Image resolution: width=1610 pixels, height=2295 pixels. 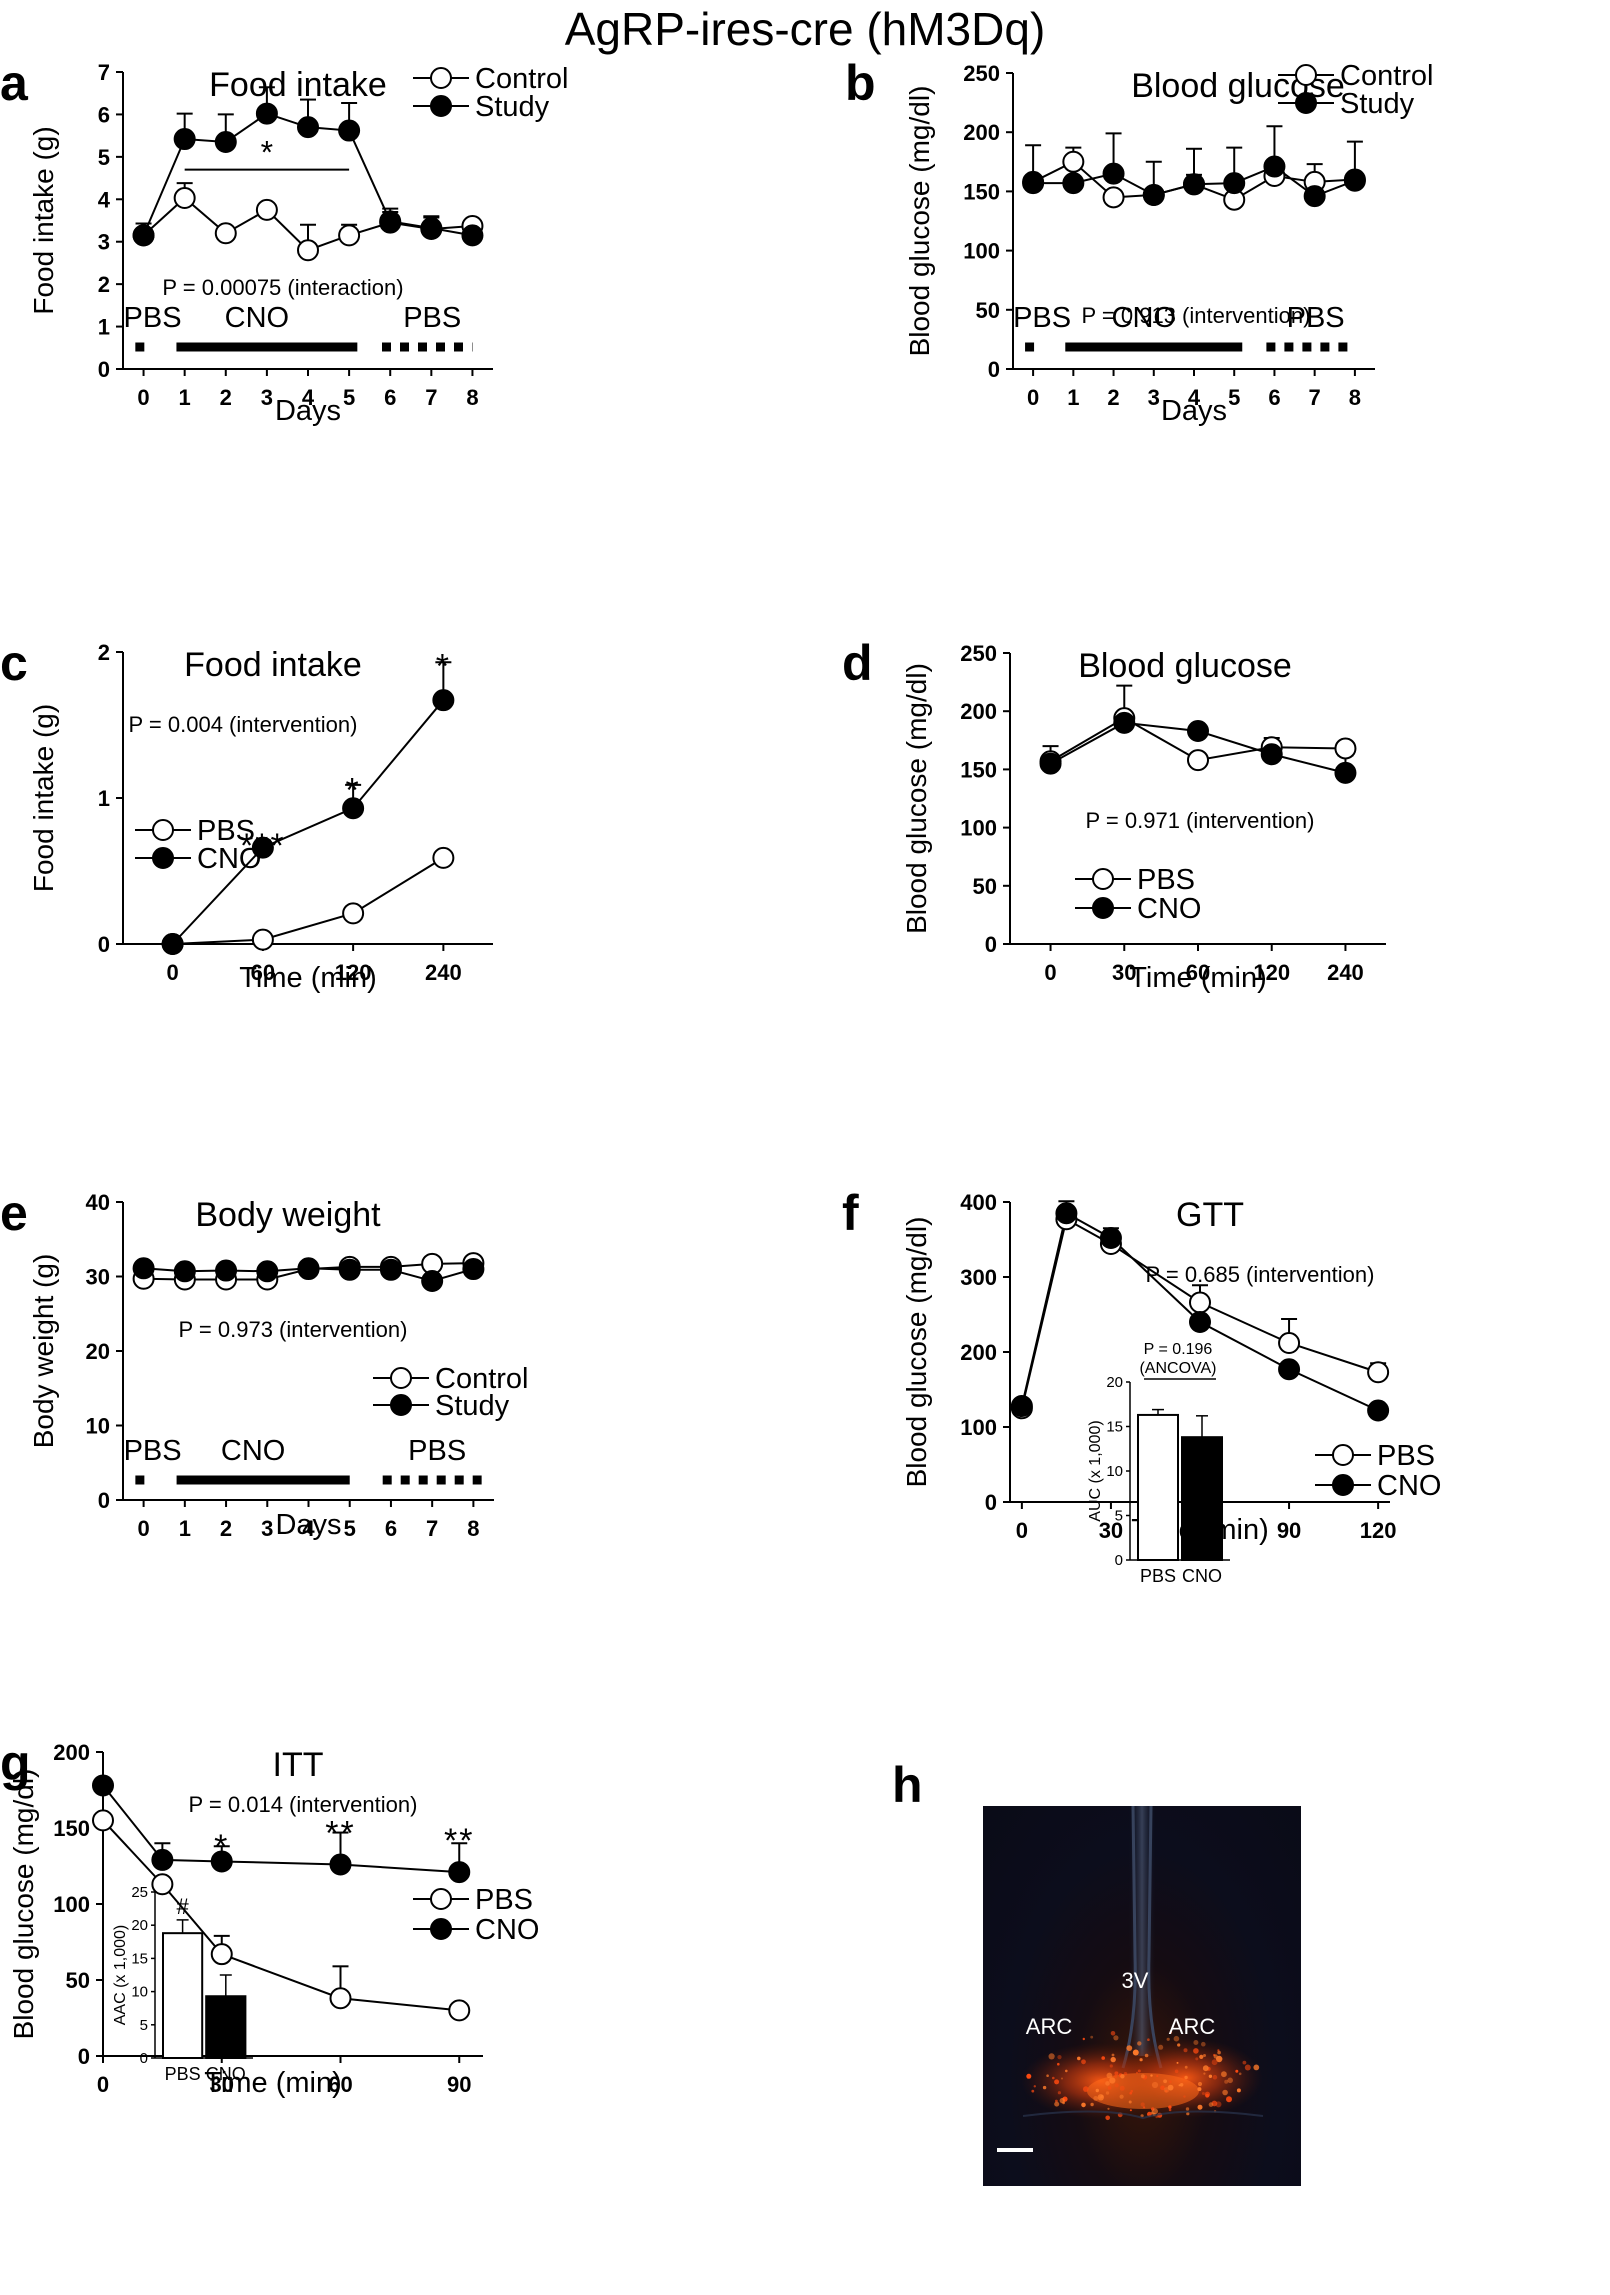 What do you see at coordinates (308, 822) in the screenshot?
I see `series-line` at bounding box center [308, 822].